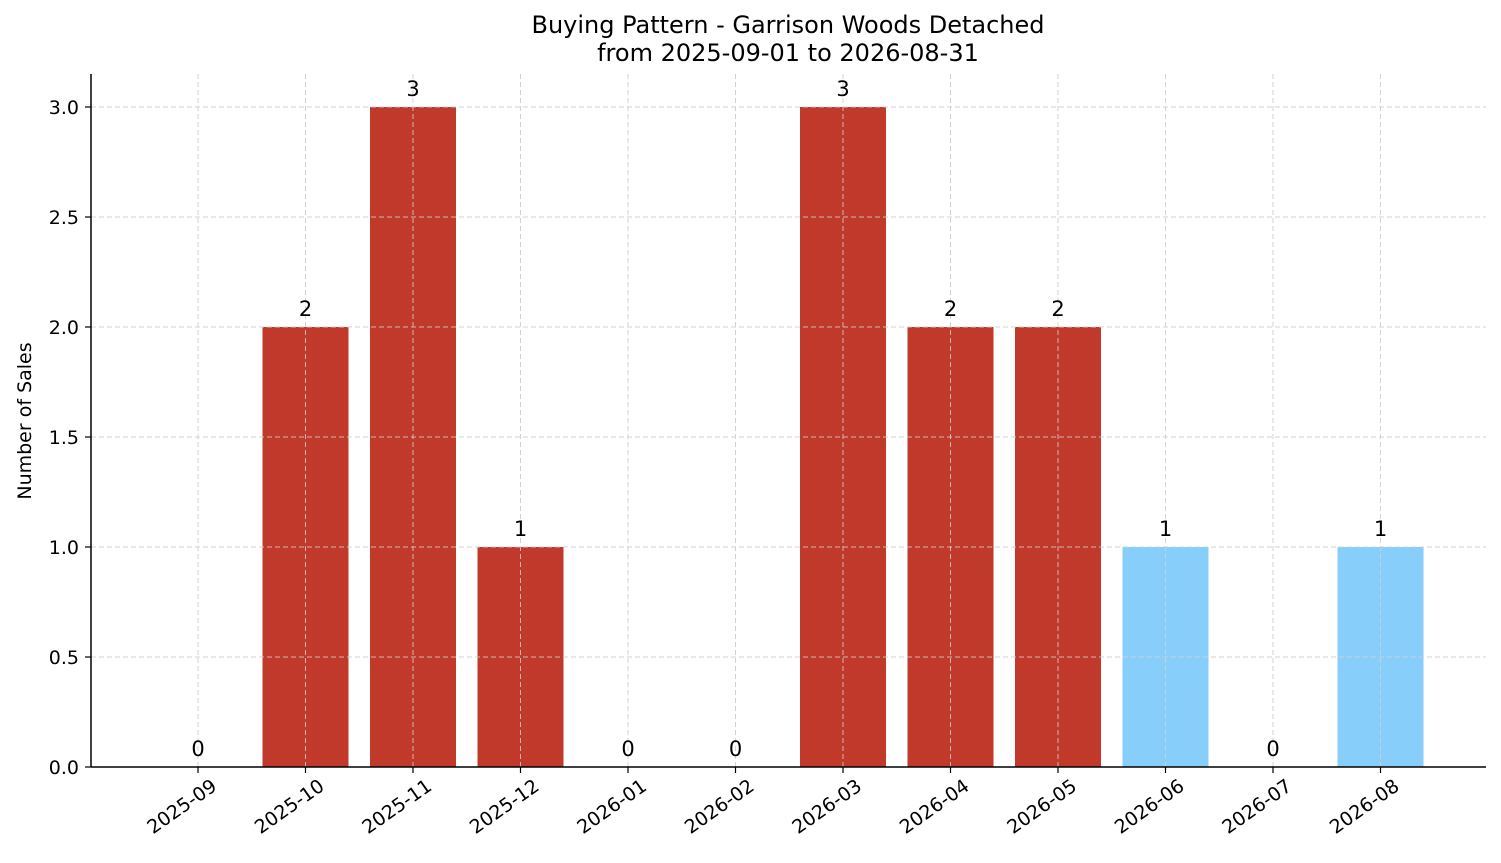 This screenshot has width=1501, height=863. I want to click on y-tick-label: 2.0, so click(64, 328).